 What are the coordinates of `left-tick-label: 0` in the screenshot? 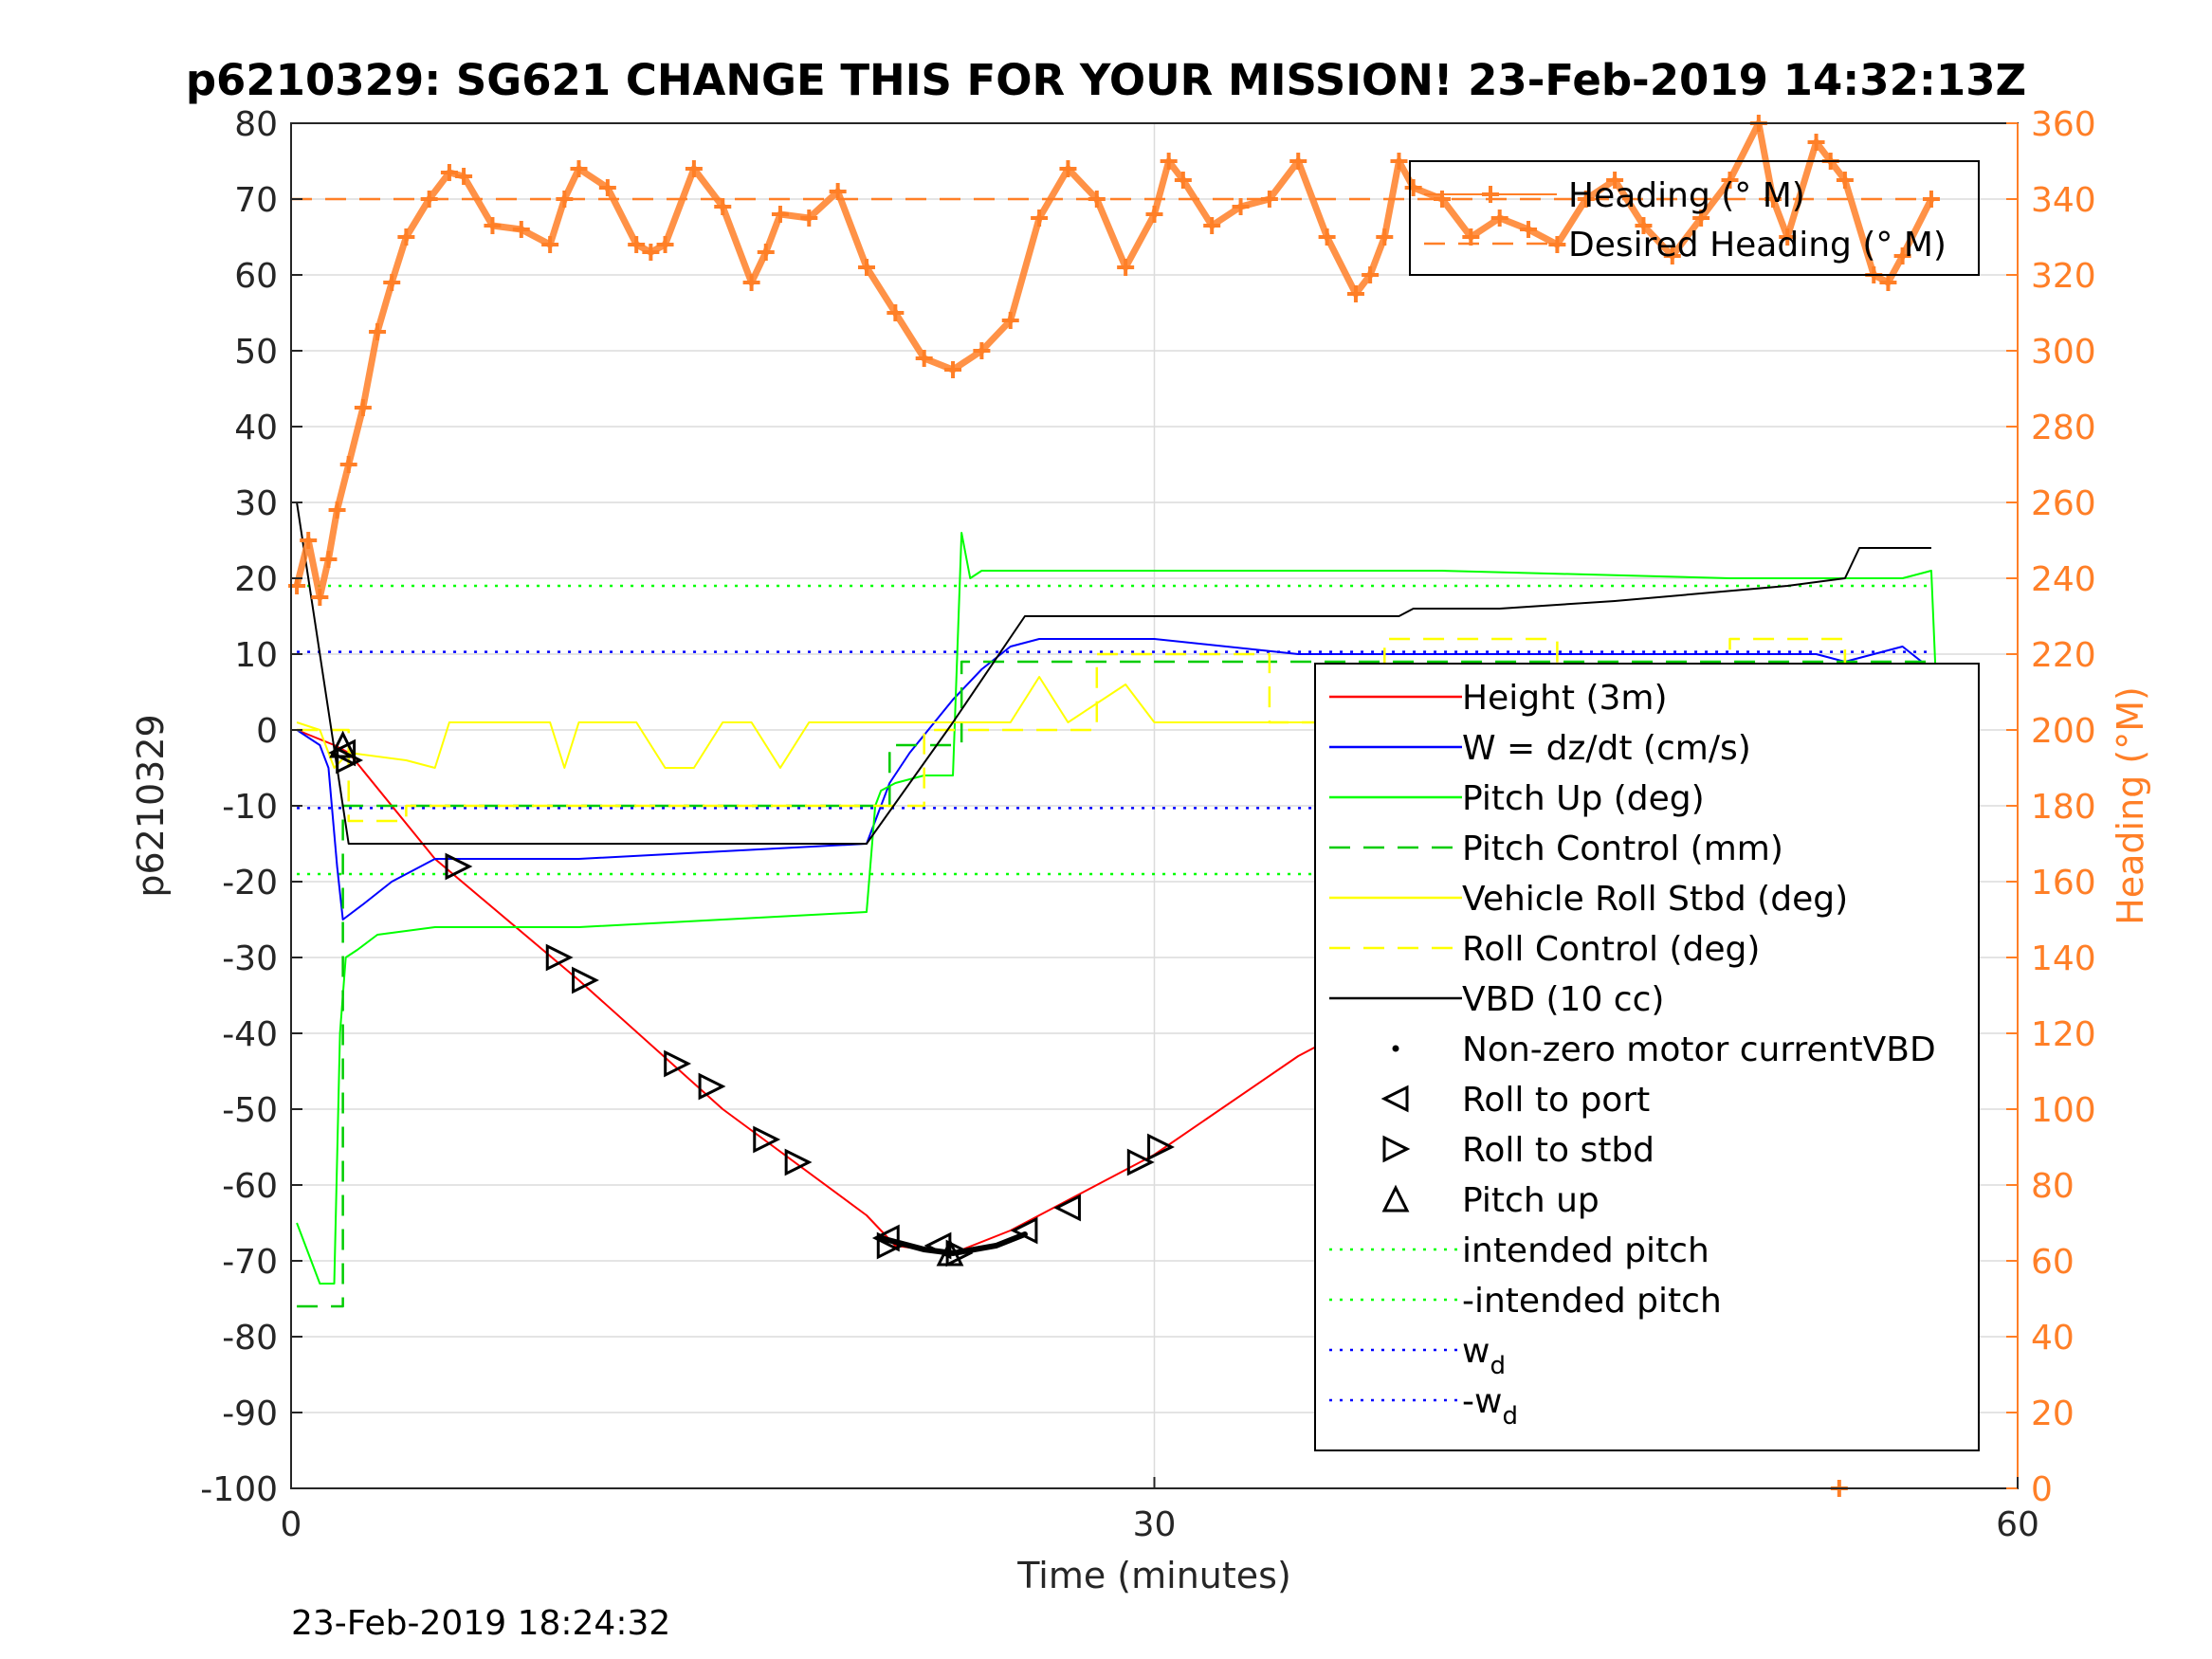 It's located at (267, 731).